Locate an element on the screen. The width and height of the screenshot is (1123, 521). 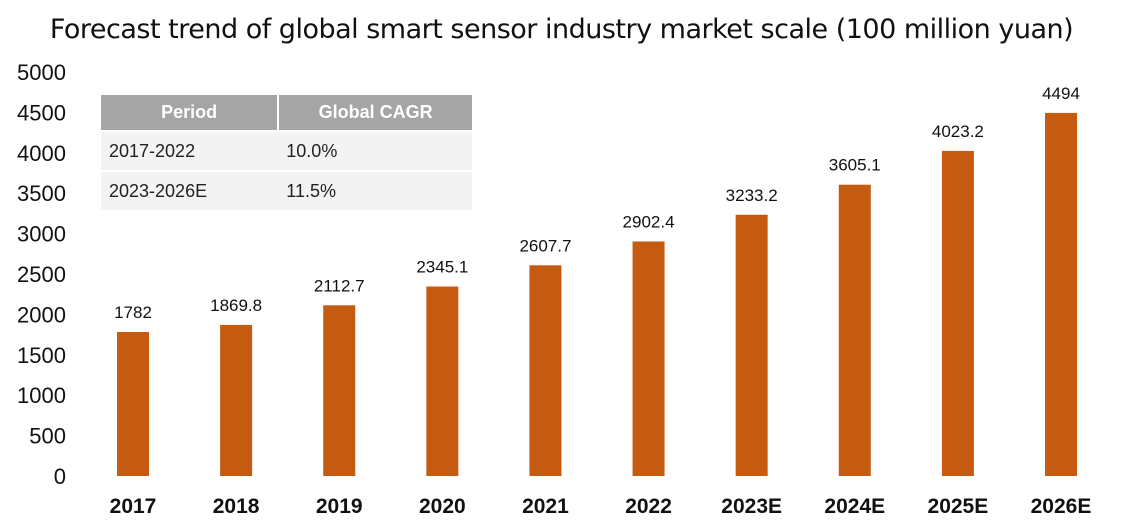
table-row: 2017-2022 10.0% is located at coordinates (286, 150).